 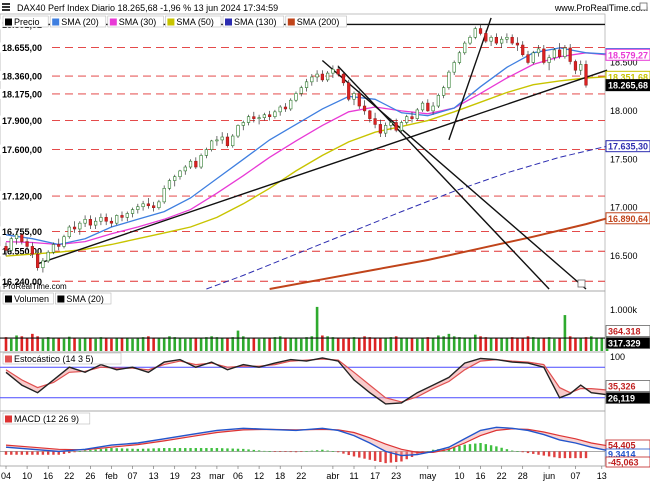 I want to click on y-tick-label: 1.000k, so click(x=624, y=310).